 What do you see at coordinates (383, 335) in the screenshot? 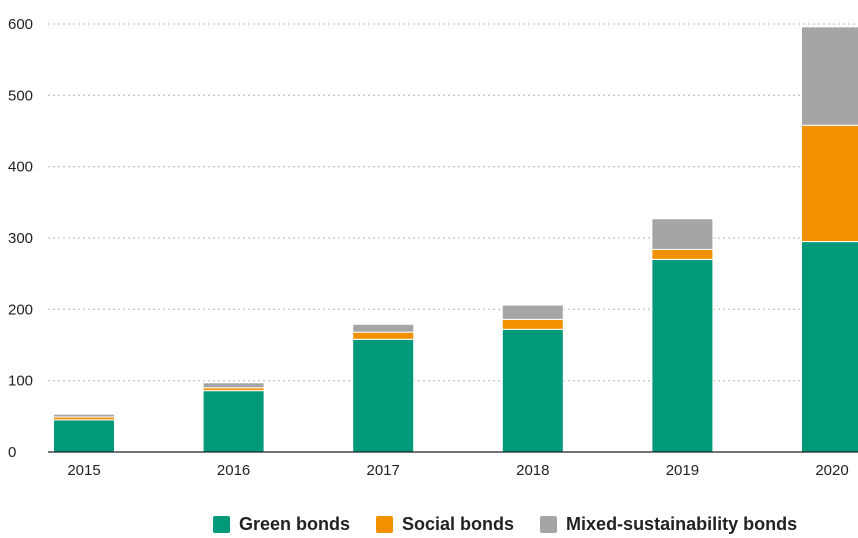
I see `bar-2017-social-bonds` at bounding box center [383, 335].